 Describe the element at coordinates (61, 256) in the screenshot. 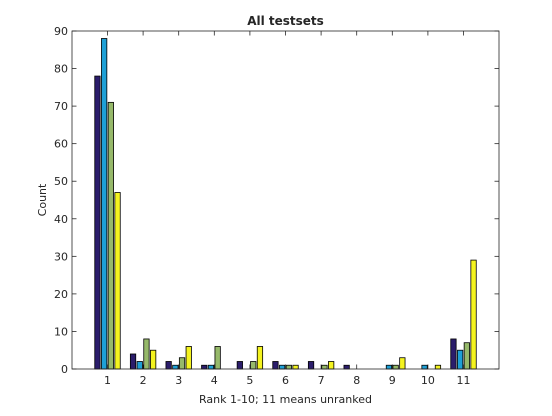

I see `y-tick-label: 30` at that location.